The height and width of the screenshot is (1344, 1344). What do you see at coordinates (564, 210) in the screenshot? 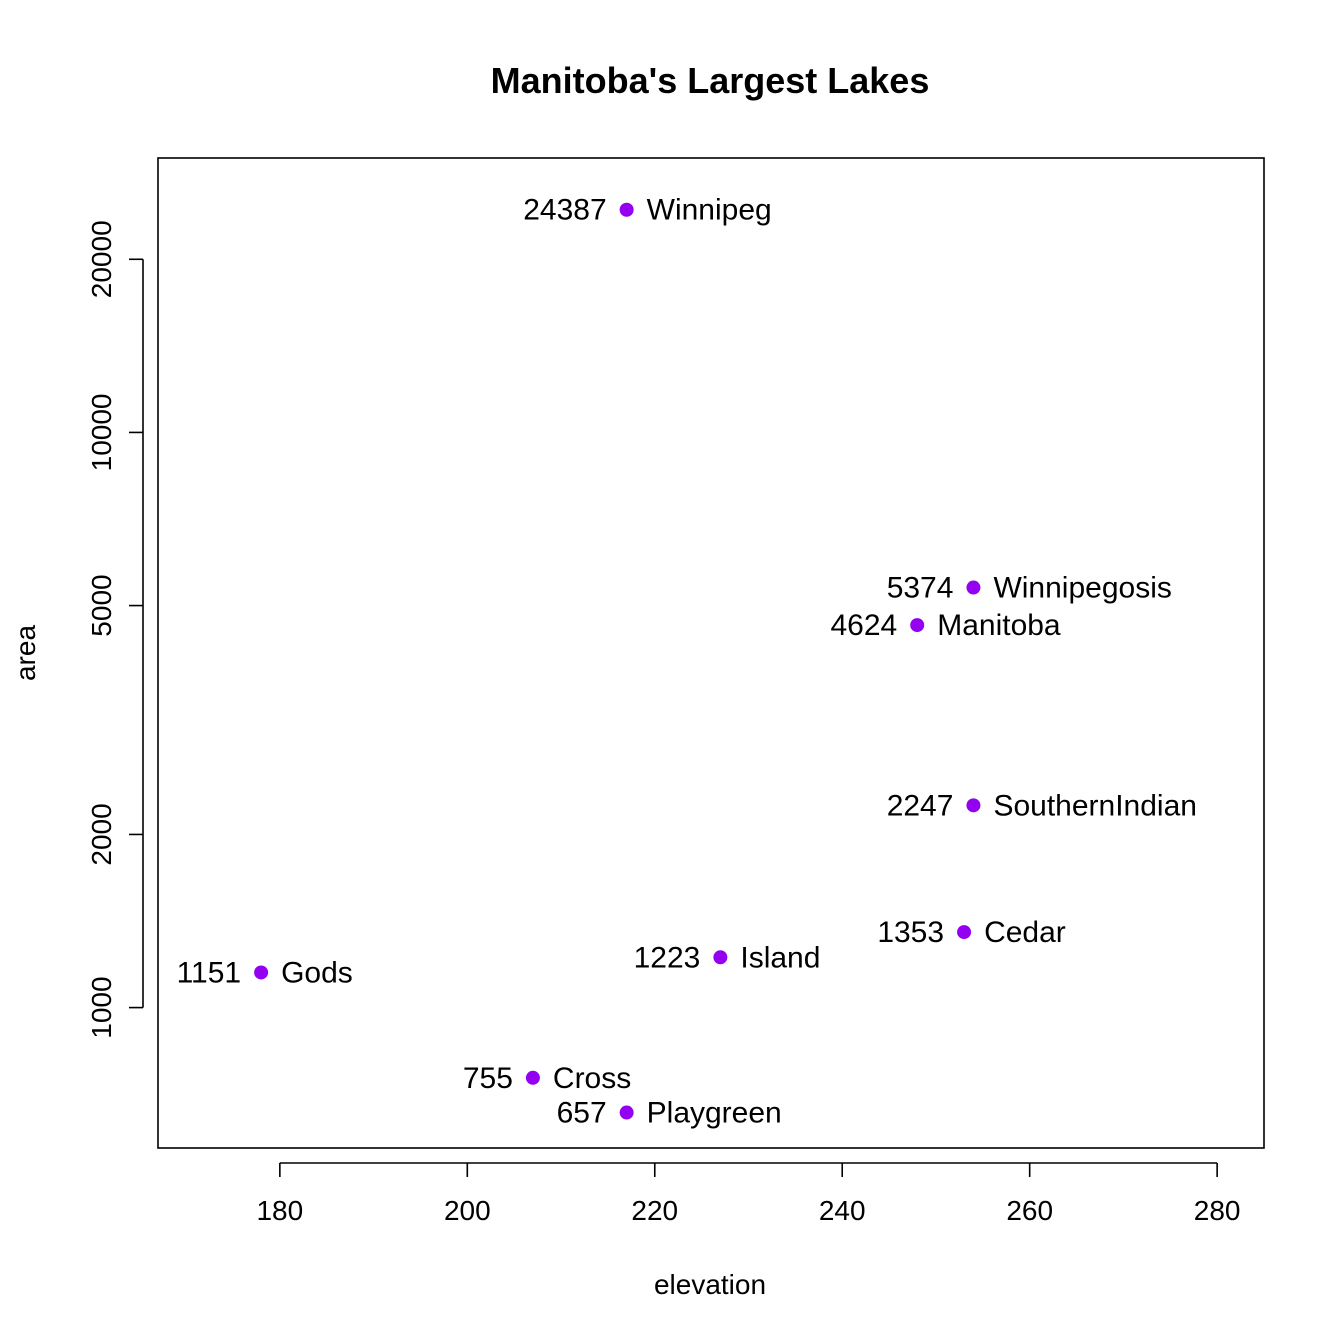
I see `point-value-label: 24387` at bounding box center [564, 210].